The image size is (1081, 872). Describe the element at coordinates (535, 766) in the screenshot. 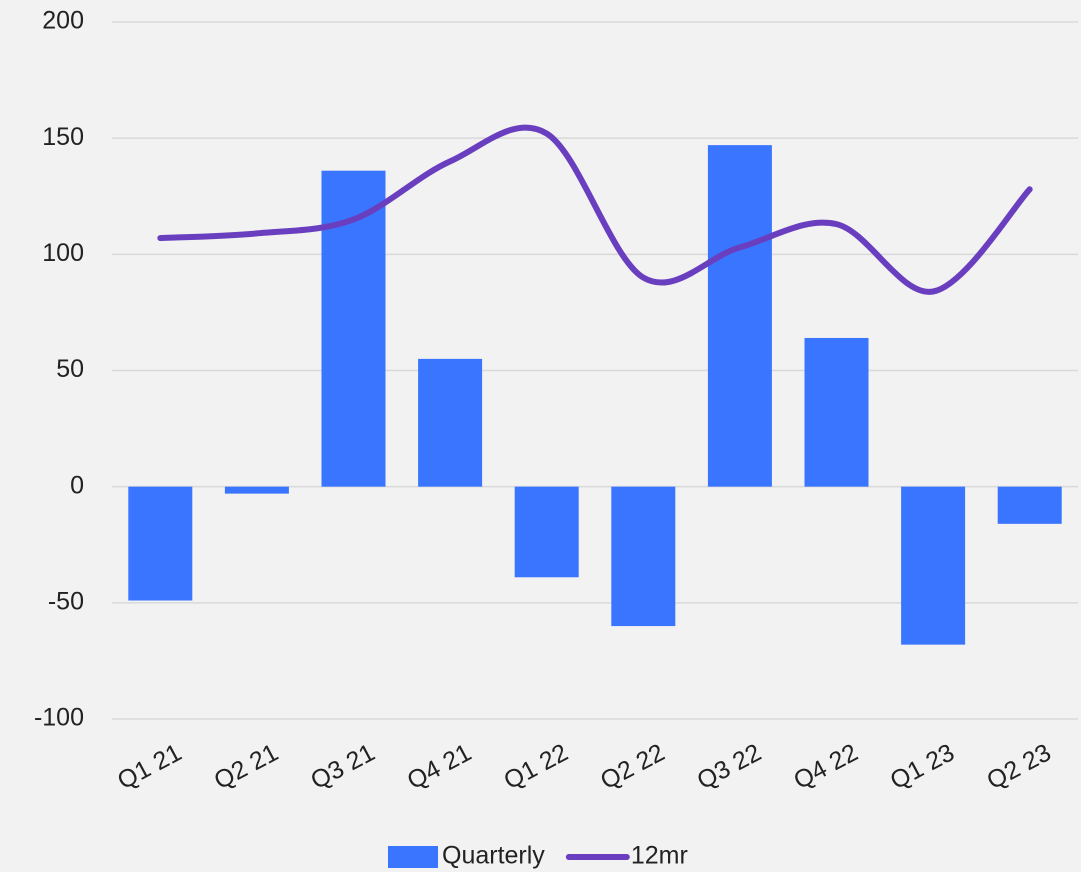

I see `x-tick-label: Q1 22` at that location.